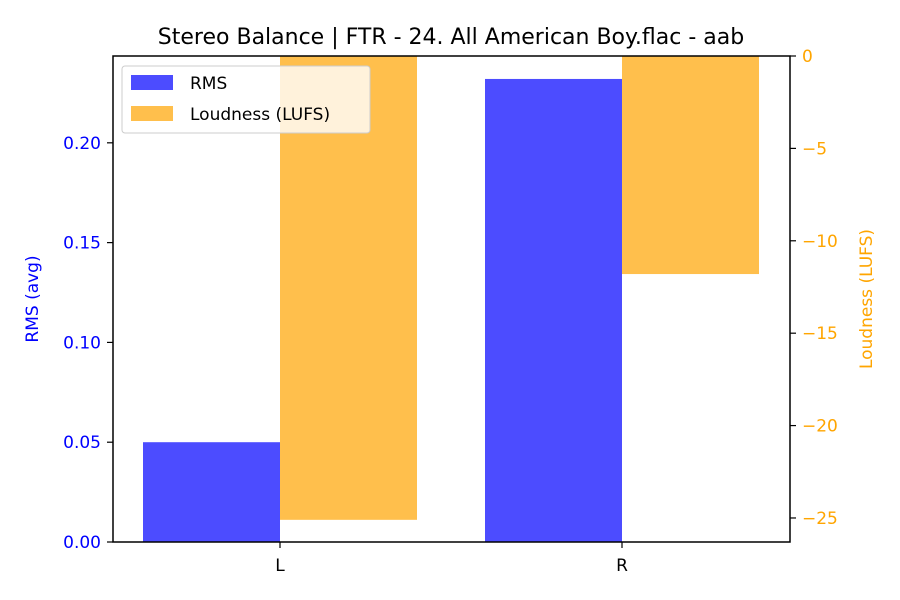  I want to click on left-tick-label: 0.10, so click(82, 343).